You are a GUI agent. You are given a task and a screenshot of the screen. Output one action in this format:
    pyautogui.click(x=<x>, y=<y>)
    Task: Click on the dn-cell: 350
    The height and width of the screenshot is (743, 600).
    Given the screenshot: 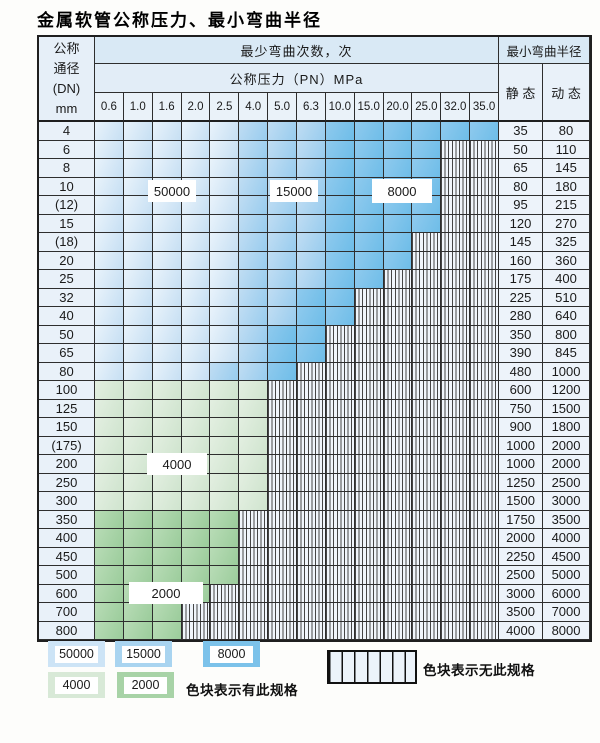 What is the action you would take?
    pyautogui.click(x=67, y=519)
    